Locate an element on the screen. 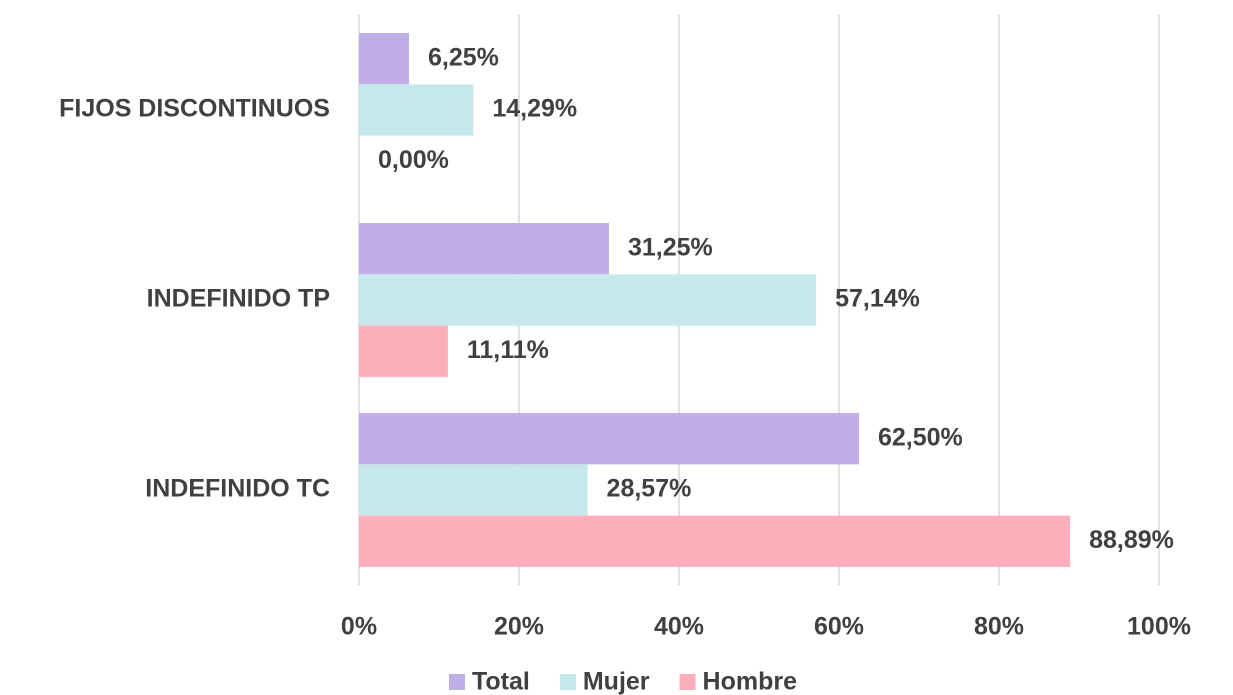 This screenshot has width=1233, height=695. value-label: 6,25% is located at coordinates (463, 57).